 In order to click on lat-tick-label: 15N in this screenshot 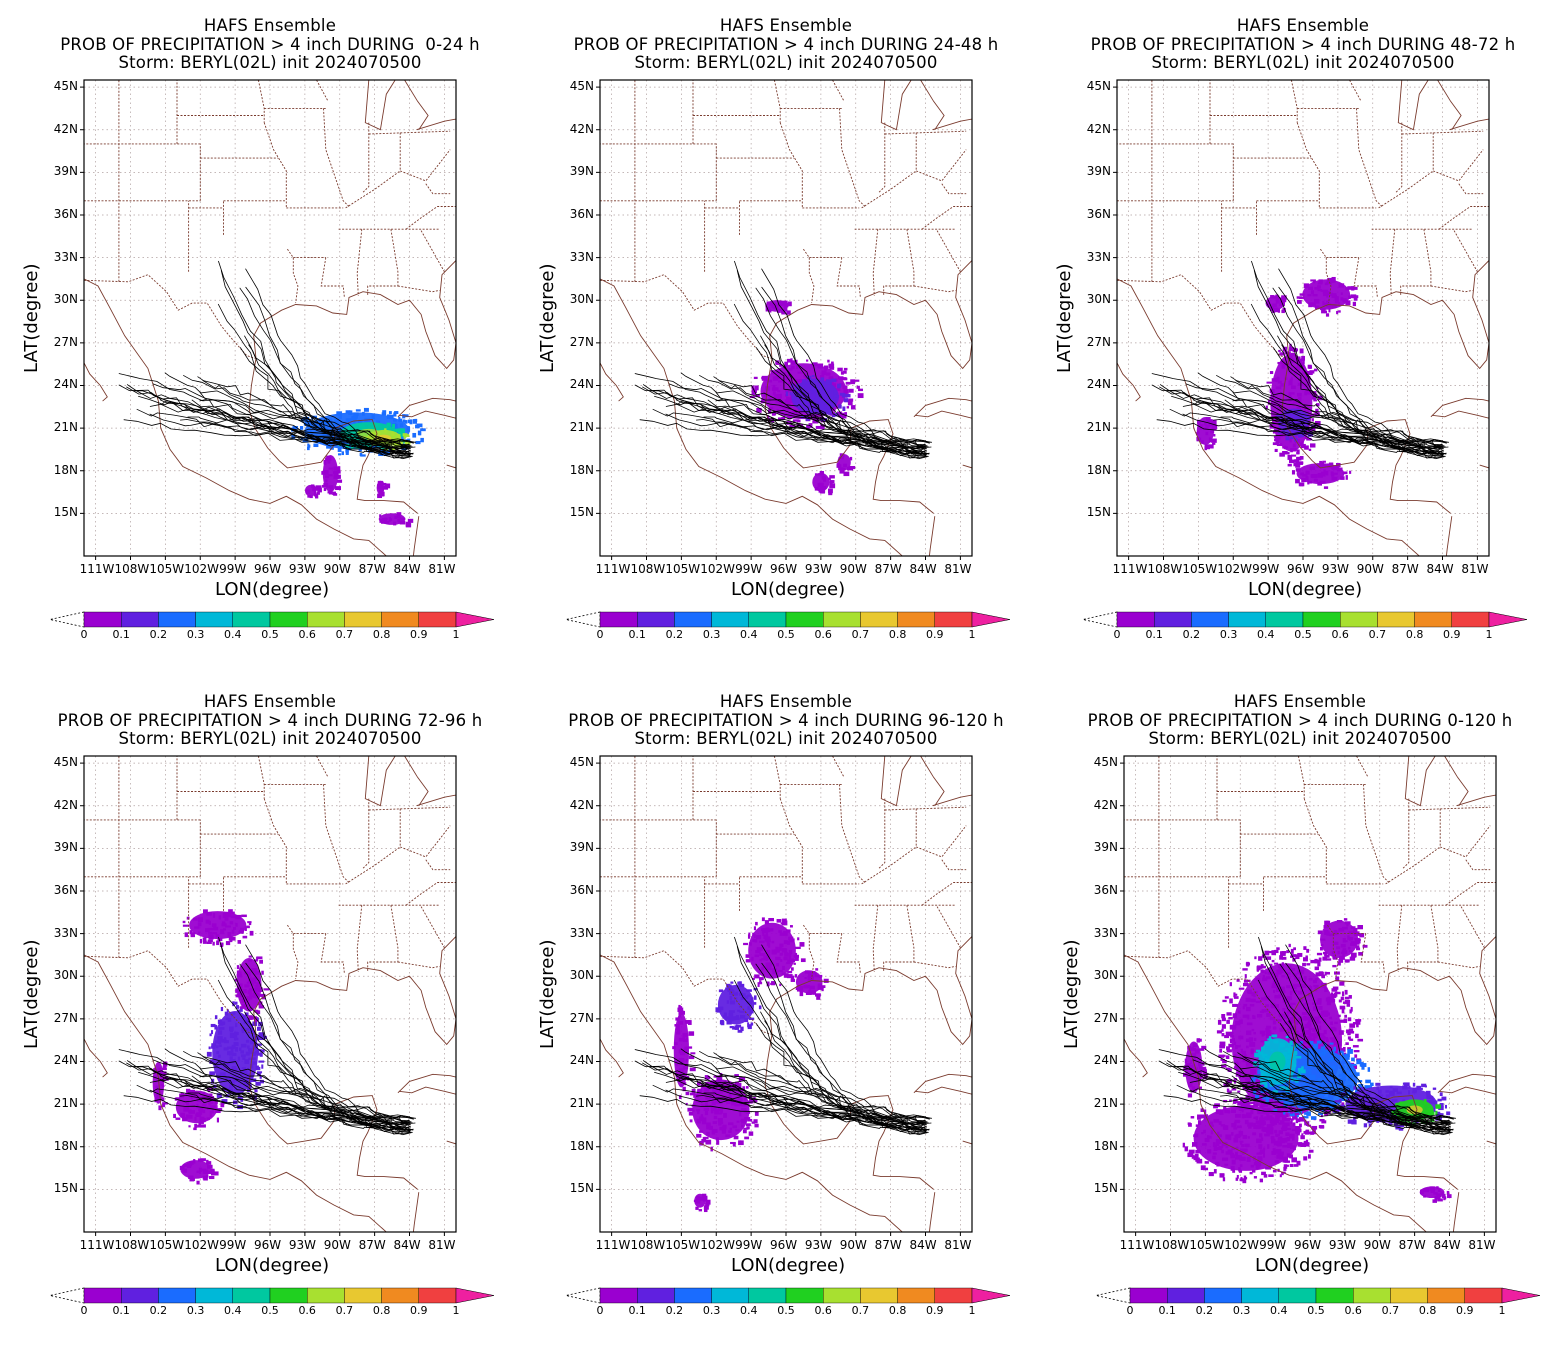, I will do `click(581, 1188)`.